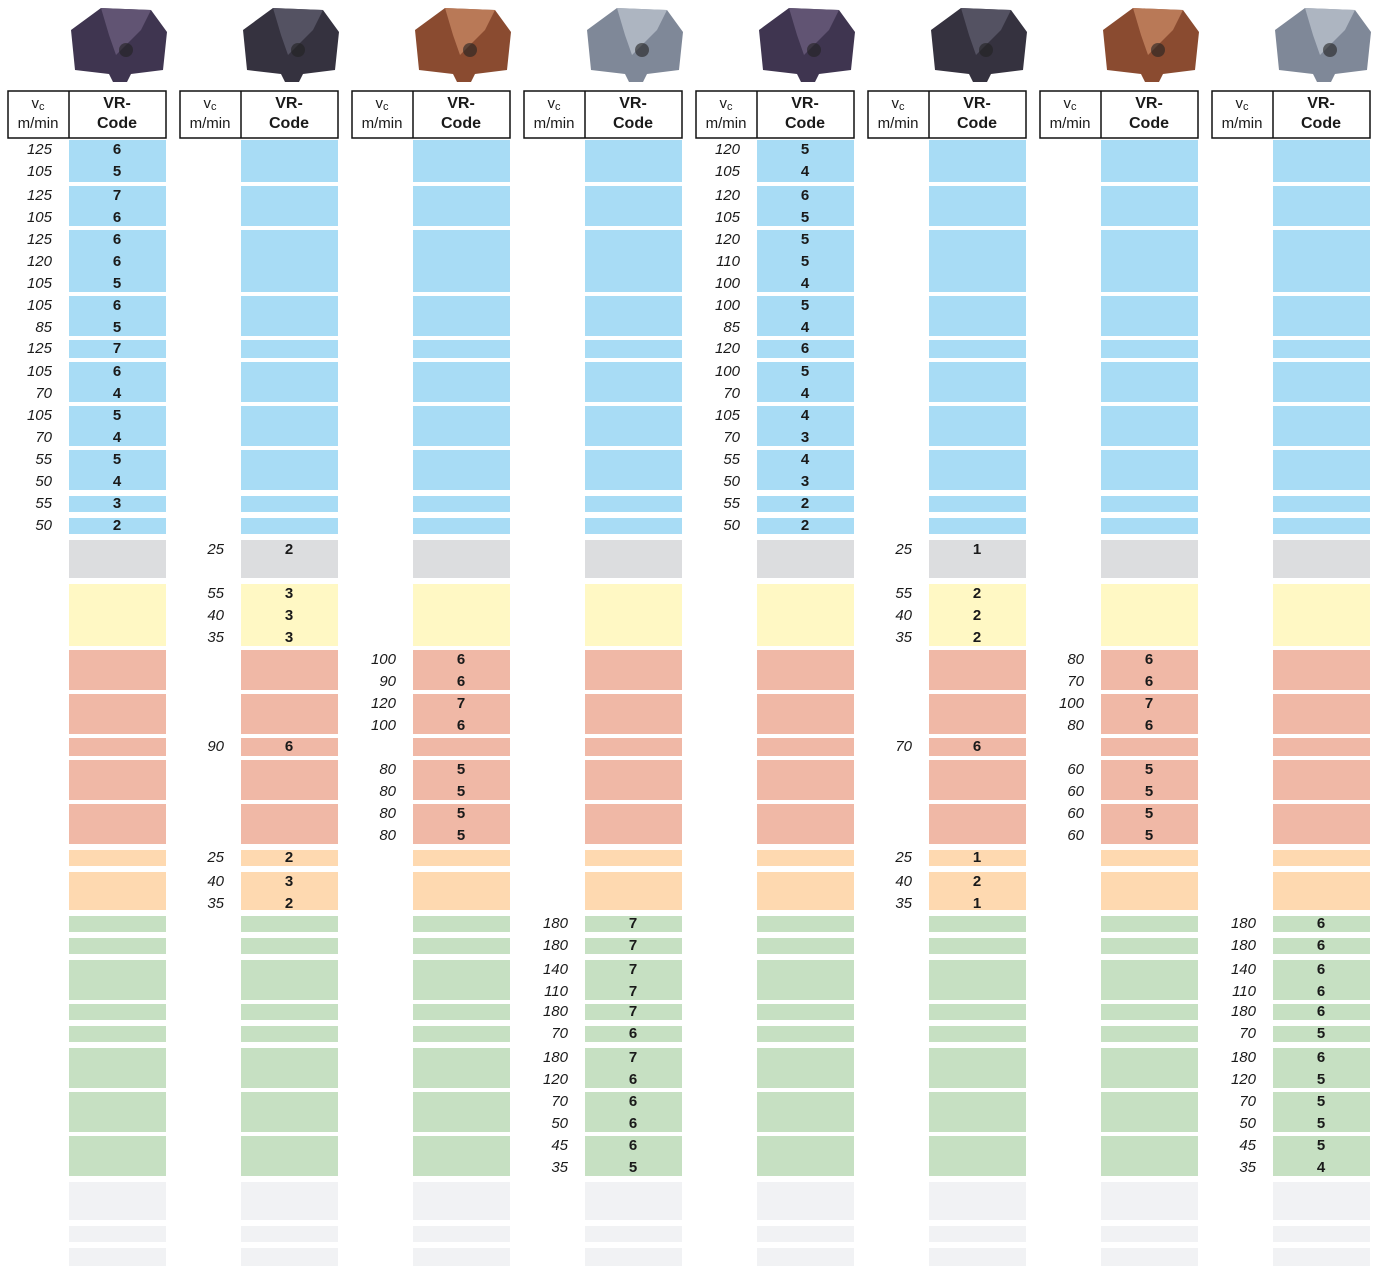 Image resolution: width=1383 pixels, height=1269 pixels. What do you see at coordinates (556, 945) in the screenshot?
I see `vc-value: 180` at bounding box center [556, 945].